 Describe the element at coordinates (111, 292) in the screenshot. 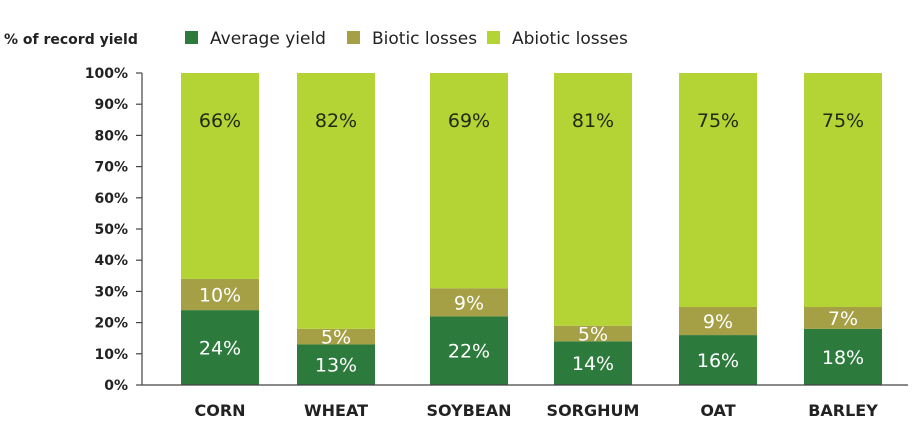

I see `y-tick-label: 30%` at that location.